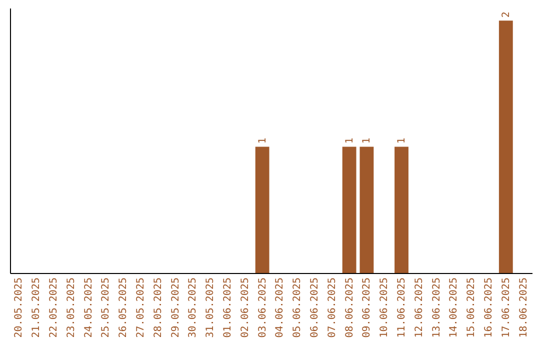 The height and width of the screenshot is (340, 540). What do you see at coordinates (176, 308) in the screenshot?
I see `x-tick-label: 29.05.2025` at bounding box center [176, 308].